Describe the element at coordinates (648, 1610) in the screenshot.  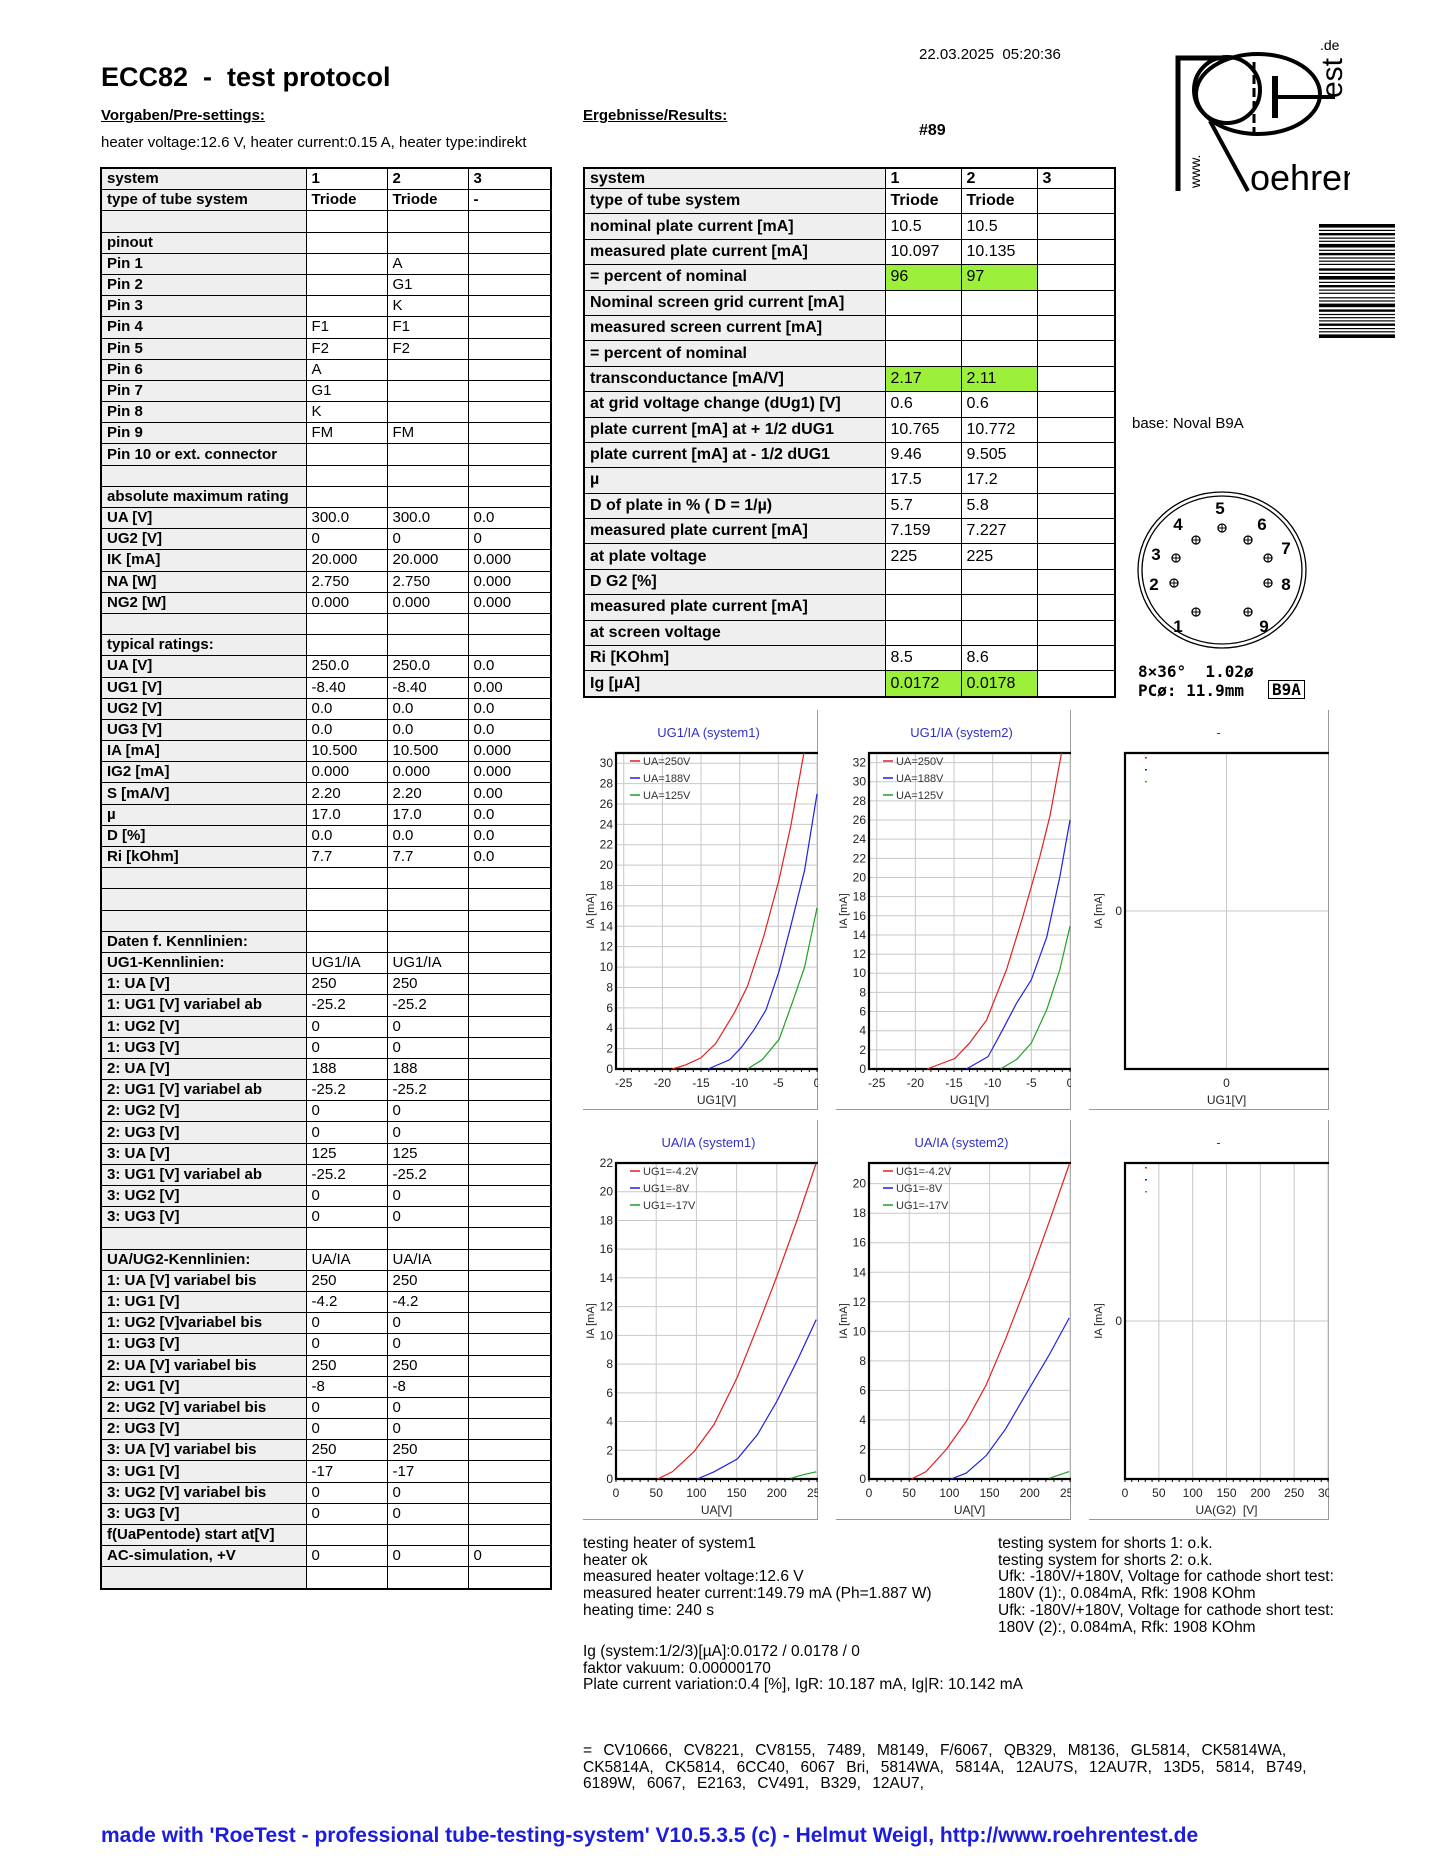
I see `text-line: heating time: 240 s` at that location.